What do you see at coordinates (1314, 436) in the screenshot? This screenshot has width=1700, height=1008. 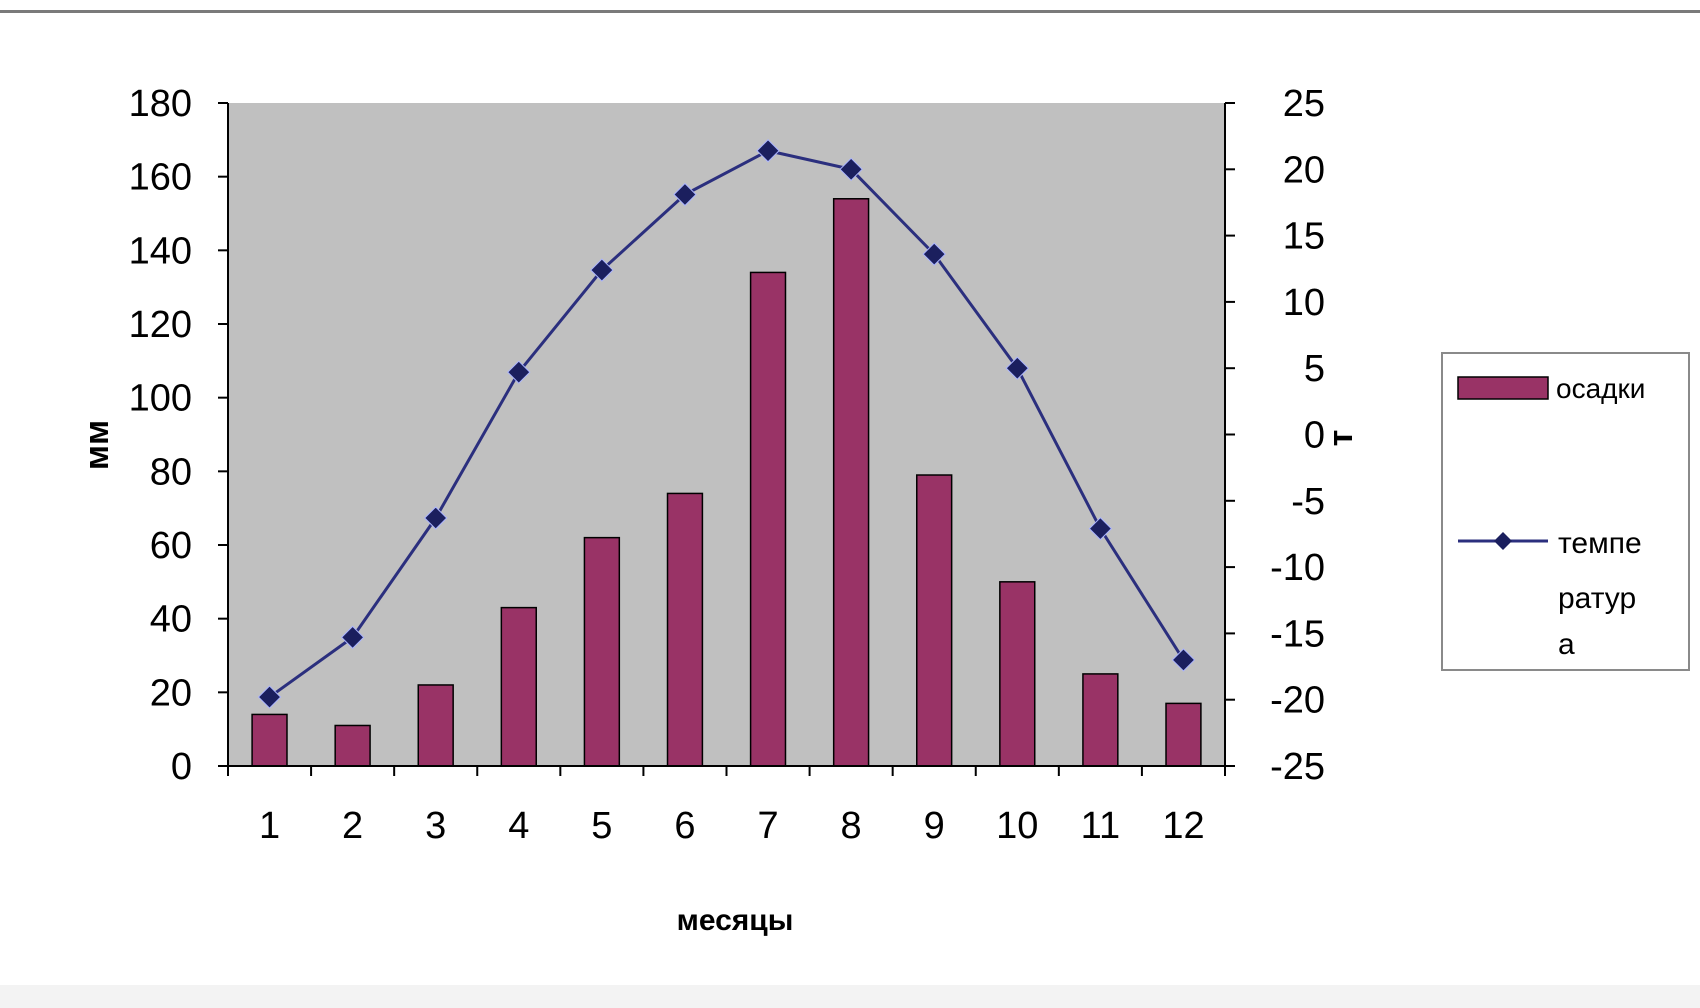 I see `y2-tick-label-0: 0` at bounding box center [1314, 436].